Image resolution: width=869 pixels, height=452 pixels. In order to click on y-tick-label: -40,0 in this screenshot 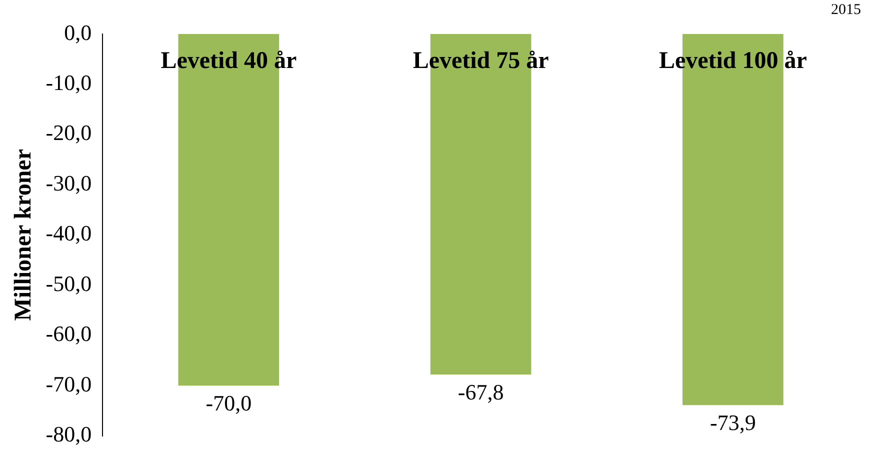, I will do `click(69, 233)`.